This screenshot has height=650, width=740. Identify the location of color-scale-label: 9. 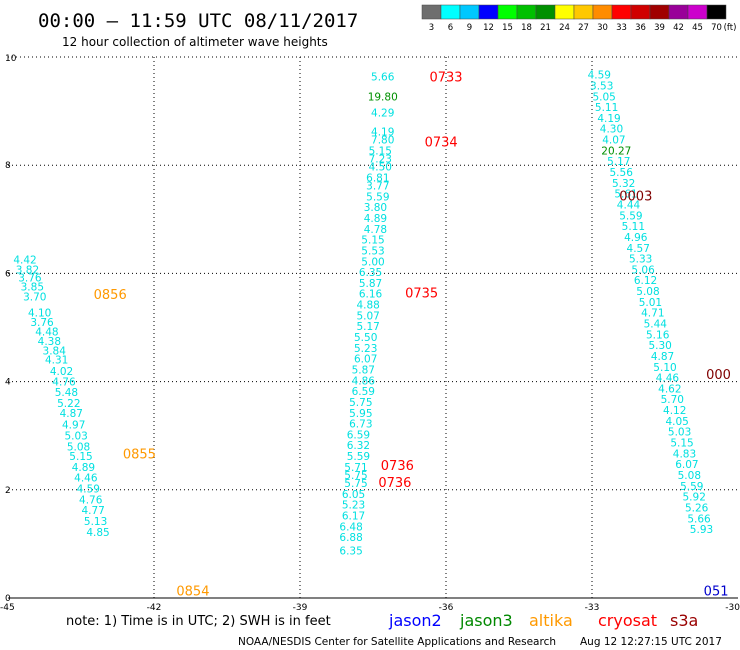
(469, 28).